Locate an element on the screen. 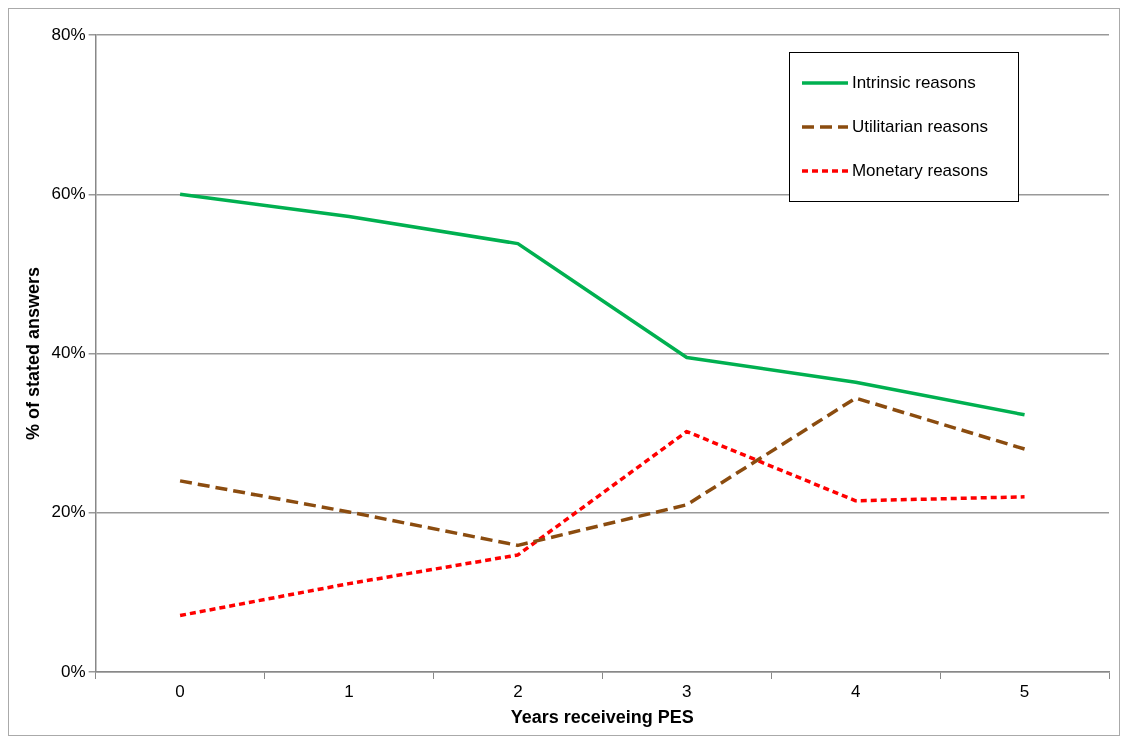 The width and height of the screenshot is (1126, 742). y-tick-label: 20% is located at coordinates (68, 512).